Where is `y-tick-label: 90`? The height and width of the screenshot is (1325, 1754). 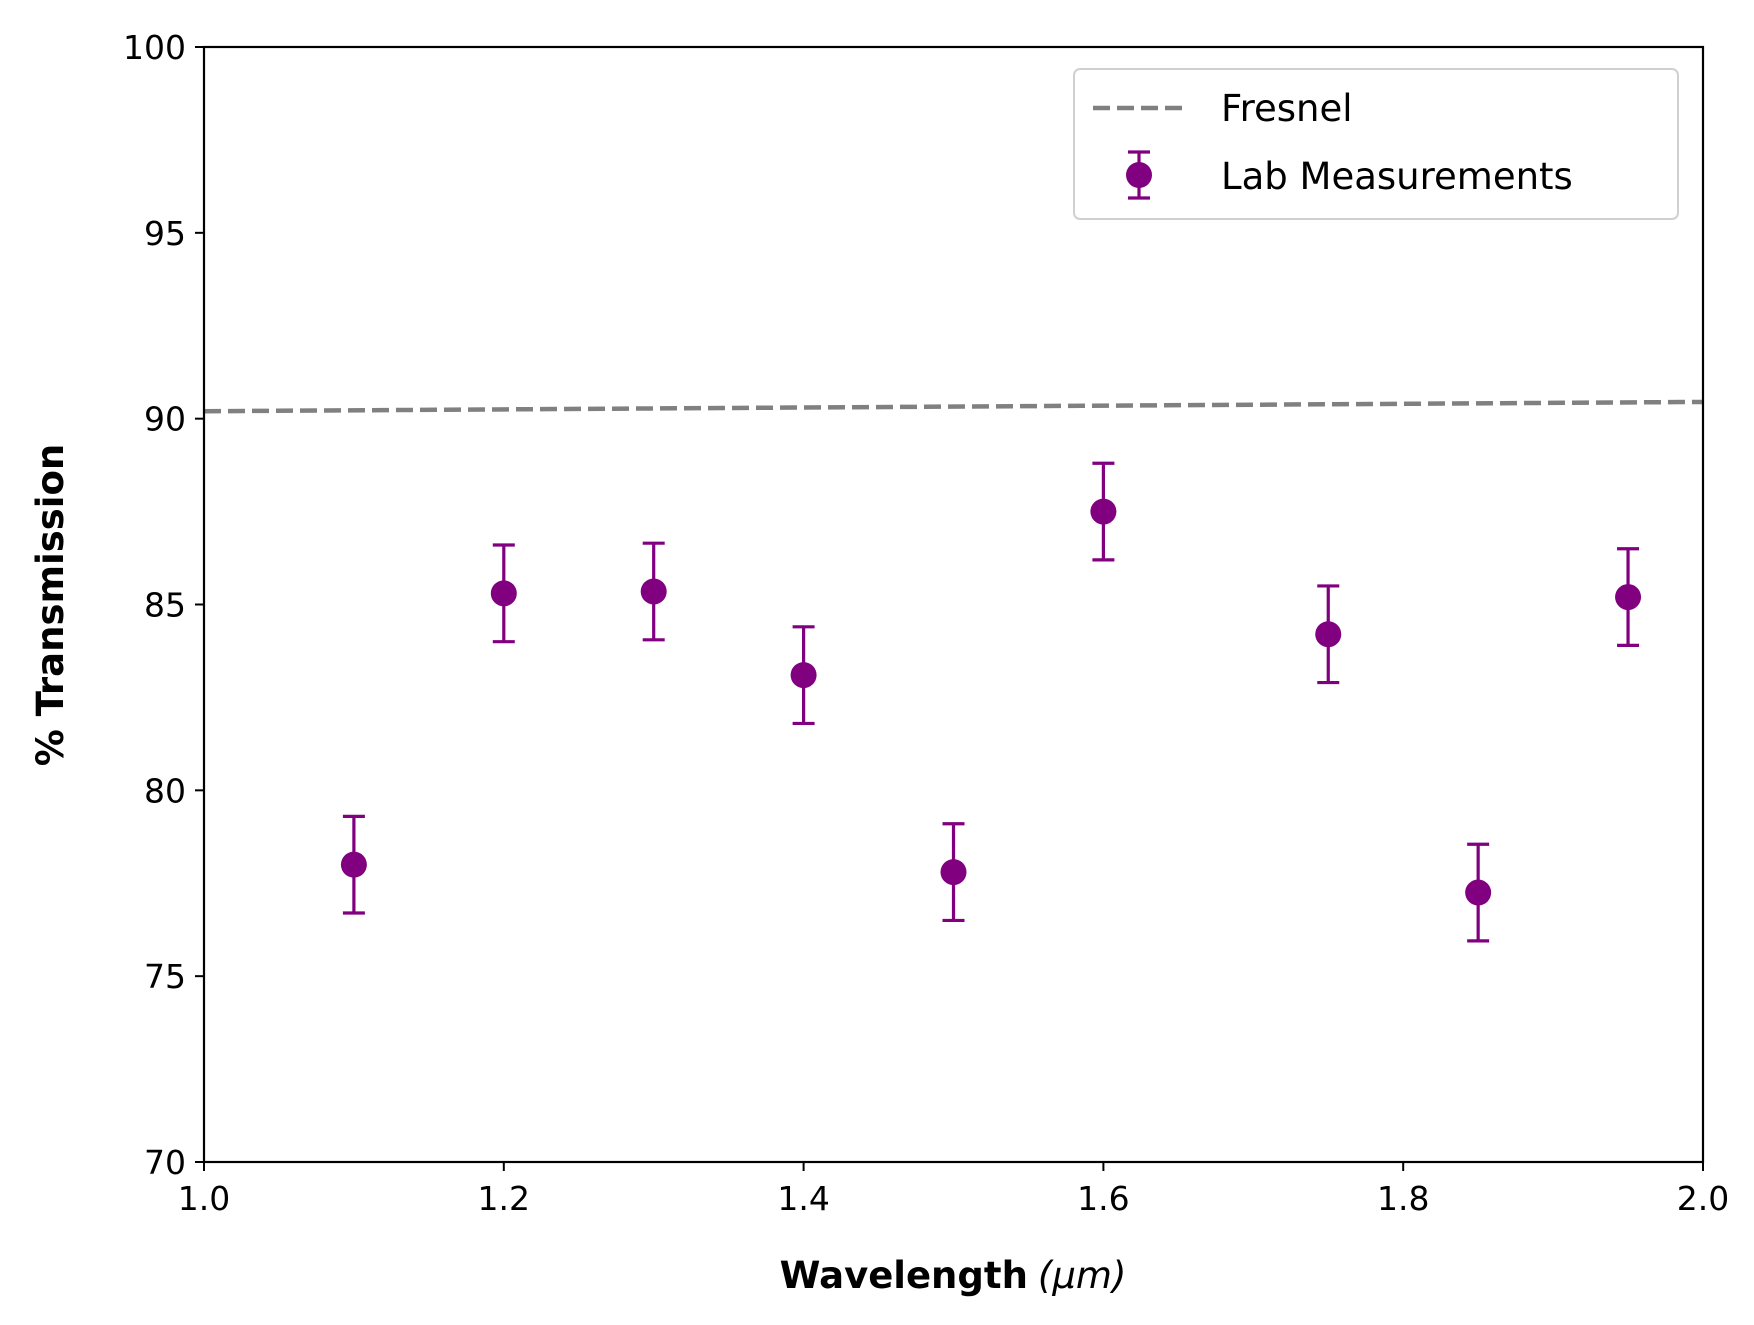
y-tick-label: 90 is located at coordinates (165, 419).